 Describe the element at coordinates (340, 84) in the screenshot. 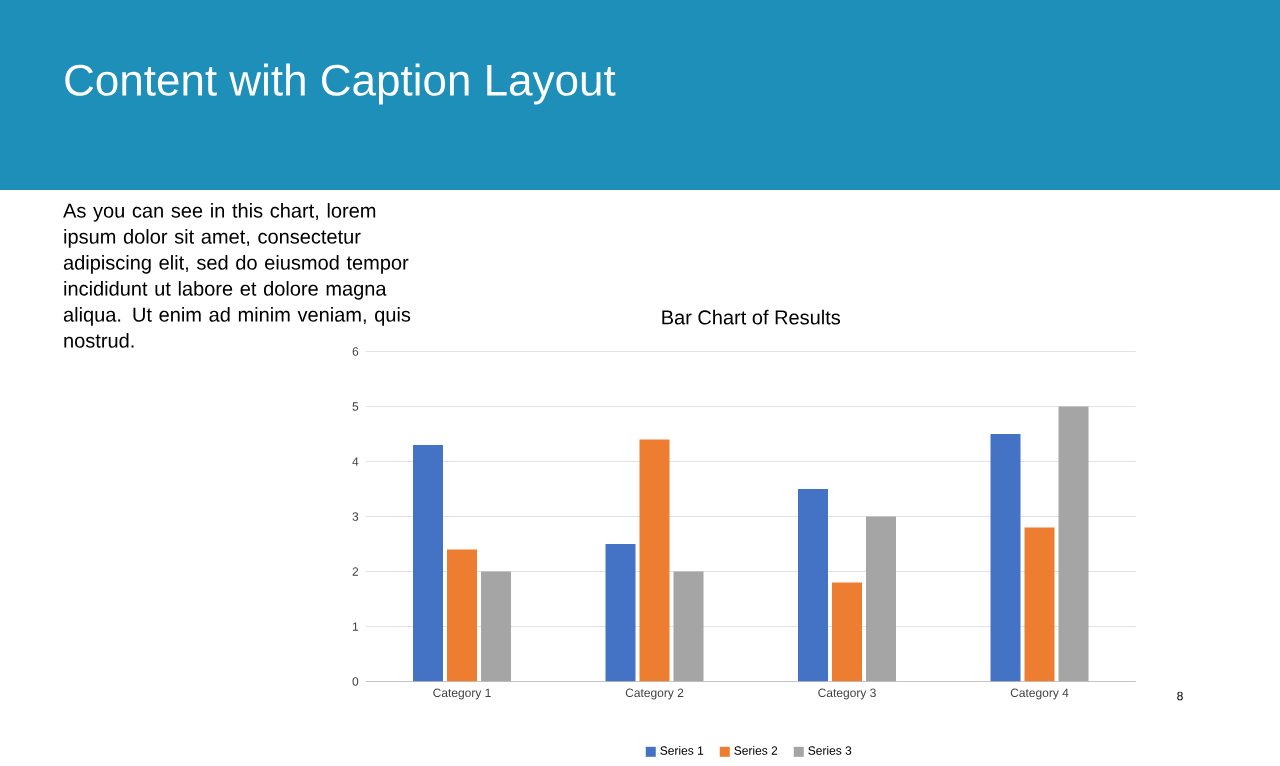

I see `text: Content with Caption Layout` at that location.